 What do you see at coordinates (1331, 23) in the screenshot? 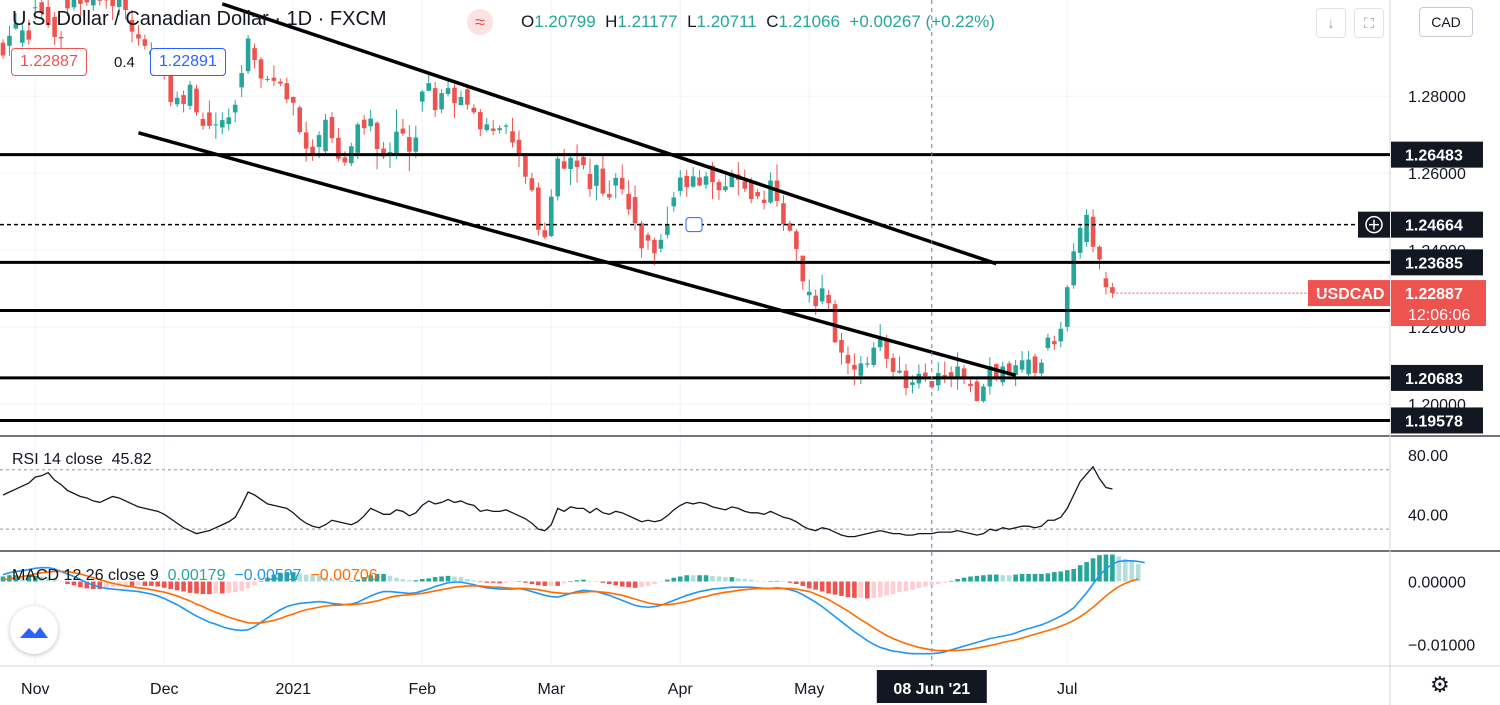
I see `download-icon: ↓` at bounding box center [1331, 23].